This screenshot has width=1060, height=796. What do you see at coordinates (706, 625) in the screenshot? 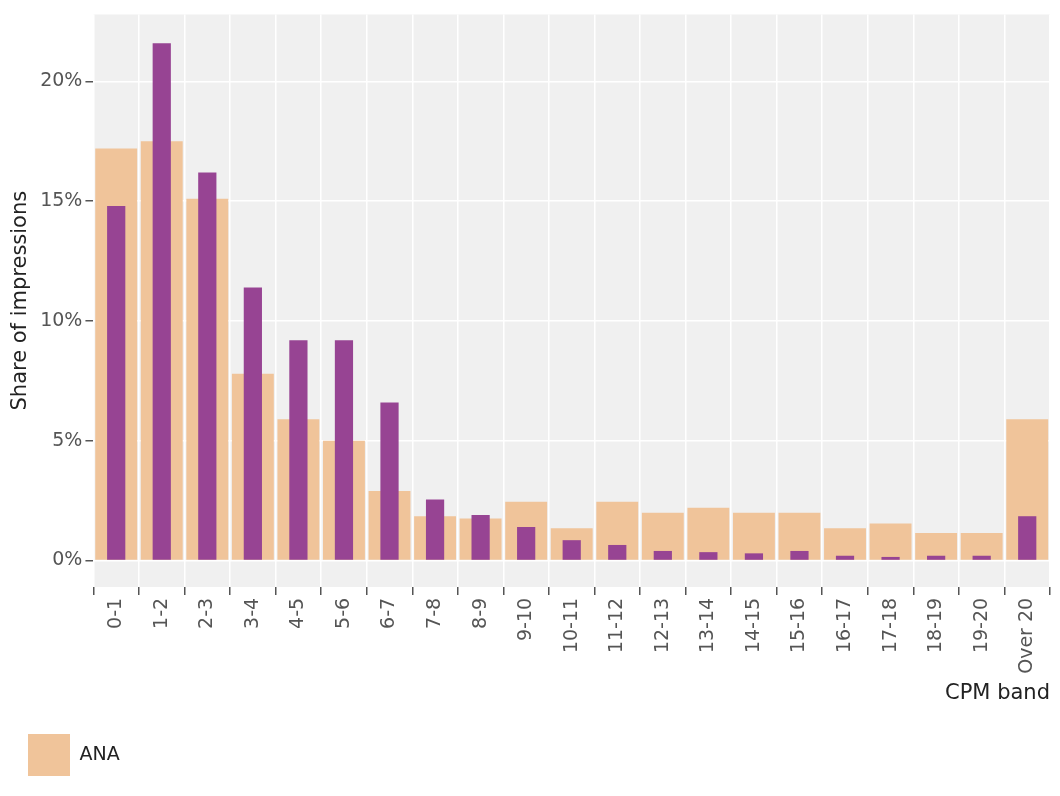
I see `x-tick-label: 13-14` at bounding box center [706, 625].